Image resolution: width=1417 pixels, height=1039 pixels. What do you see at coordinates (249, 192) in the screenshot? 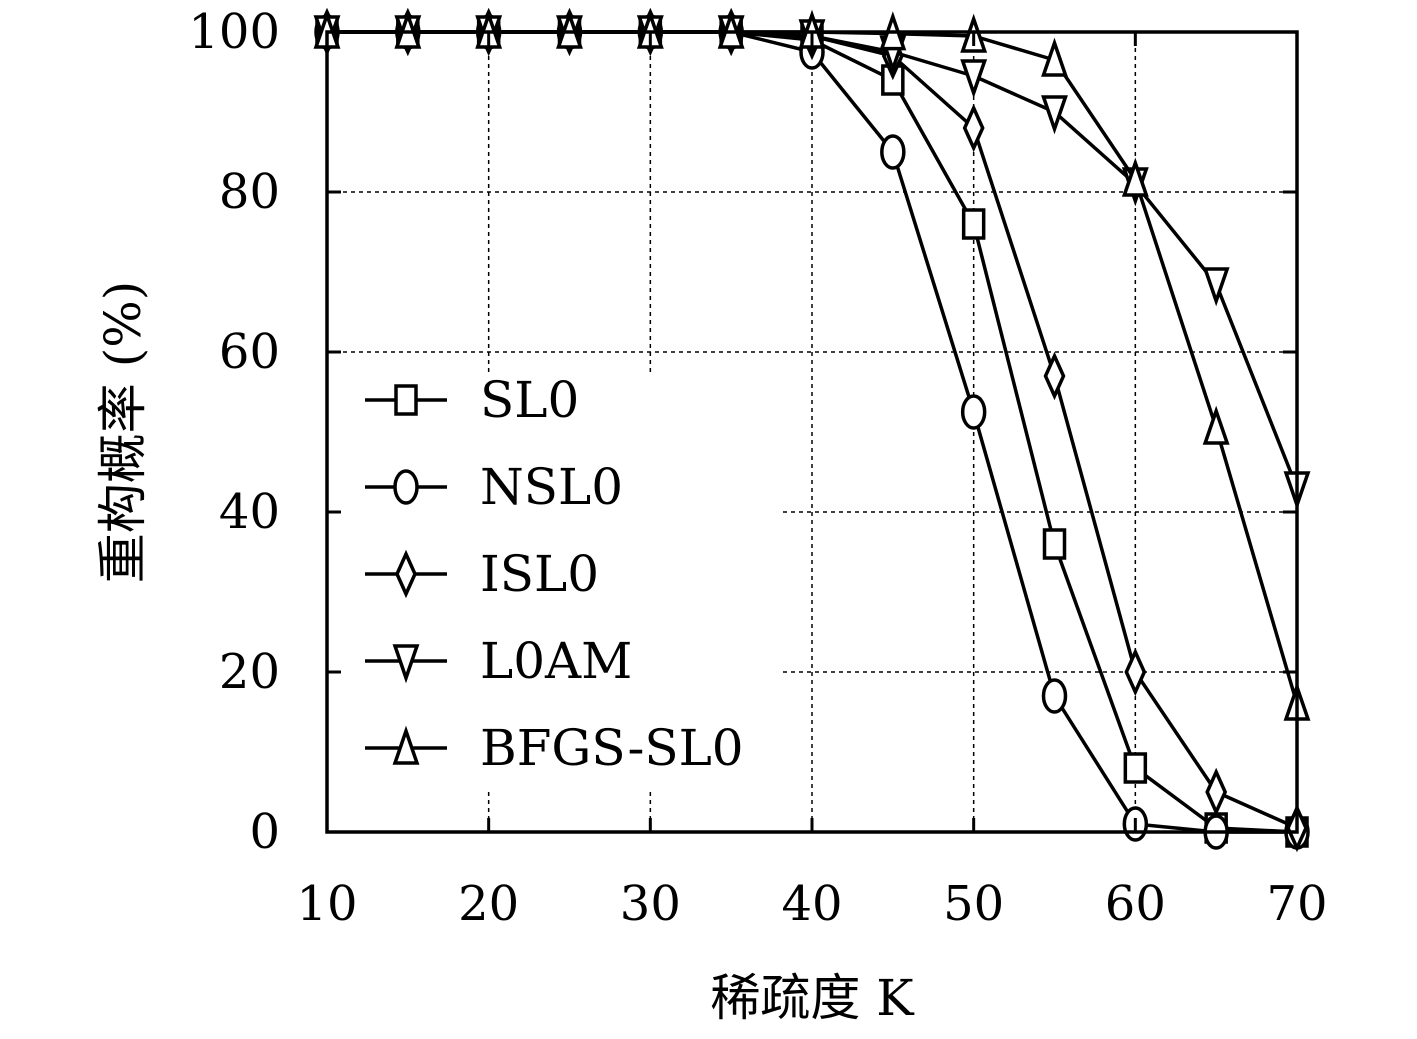
I see `y-tick-label: 80` at bounding box center [249, 192].